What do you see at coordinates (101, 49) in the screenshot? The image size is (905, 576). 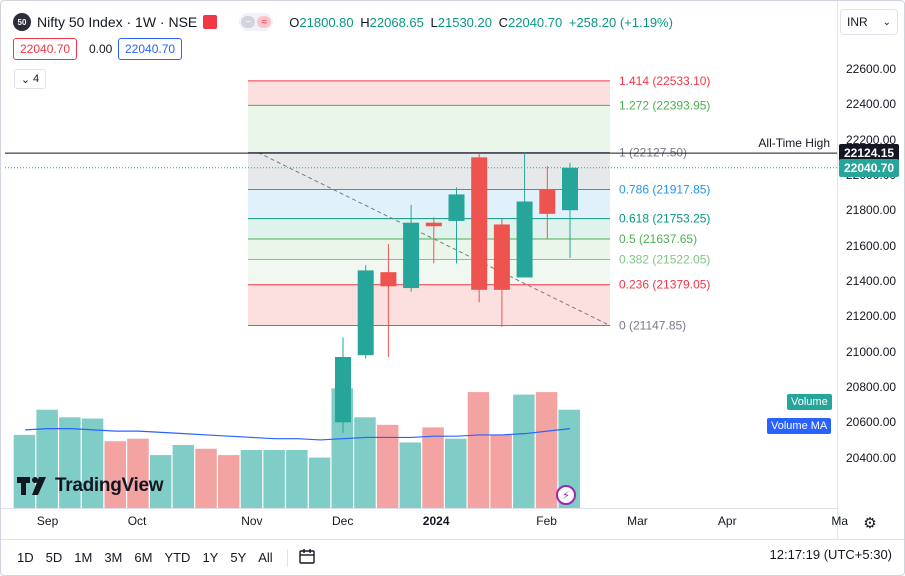 I see `spread-value: 0.00` at bounding box center [101, 49].